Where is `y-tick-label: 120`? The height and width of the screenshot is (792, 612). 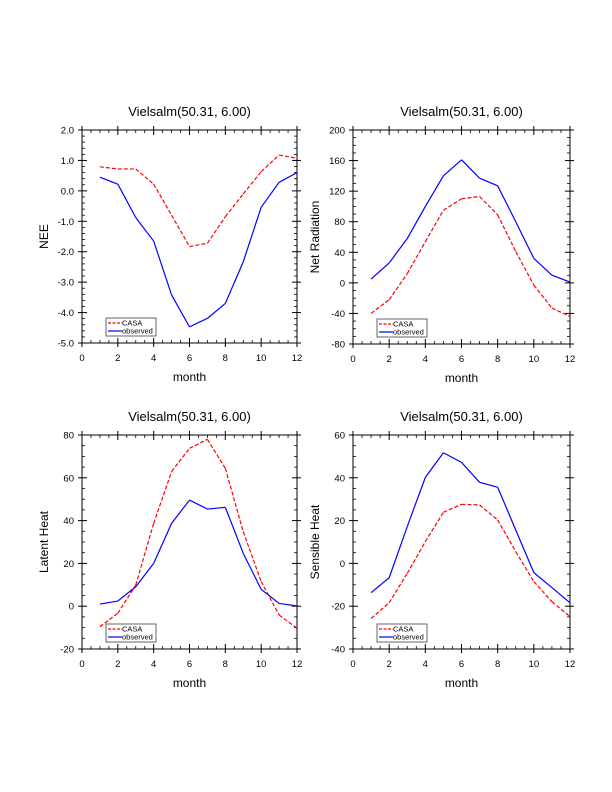 y-tick-label: 120 is located at coordinates (337, 192).